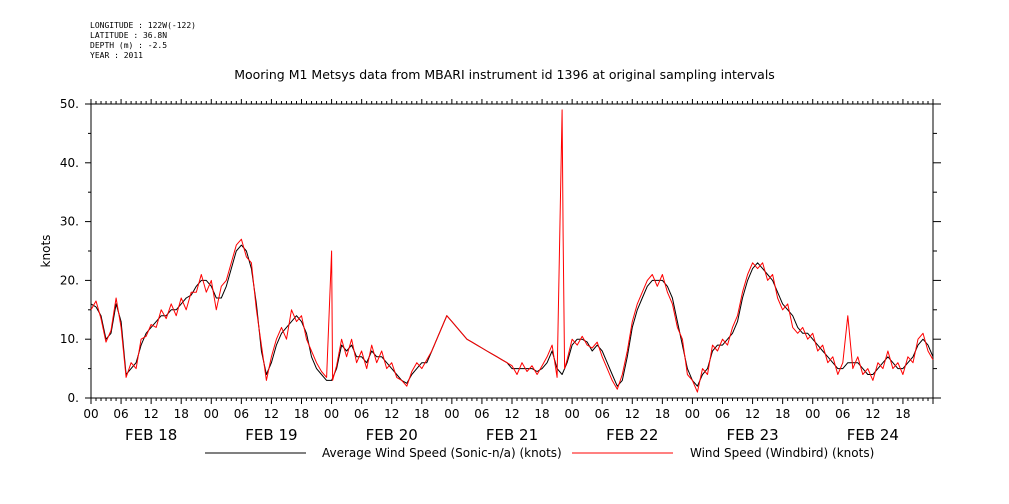  I want to click on x-day-label: FEB 20, so click(392, 435).